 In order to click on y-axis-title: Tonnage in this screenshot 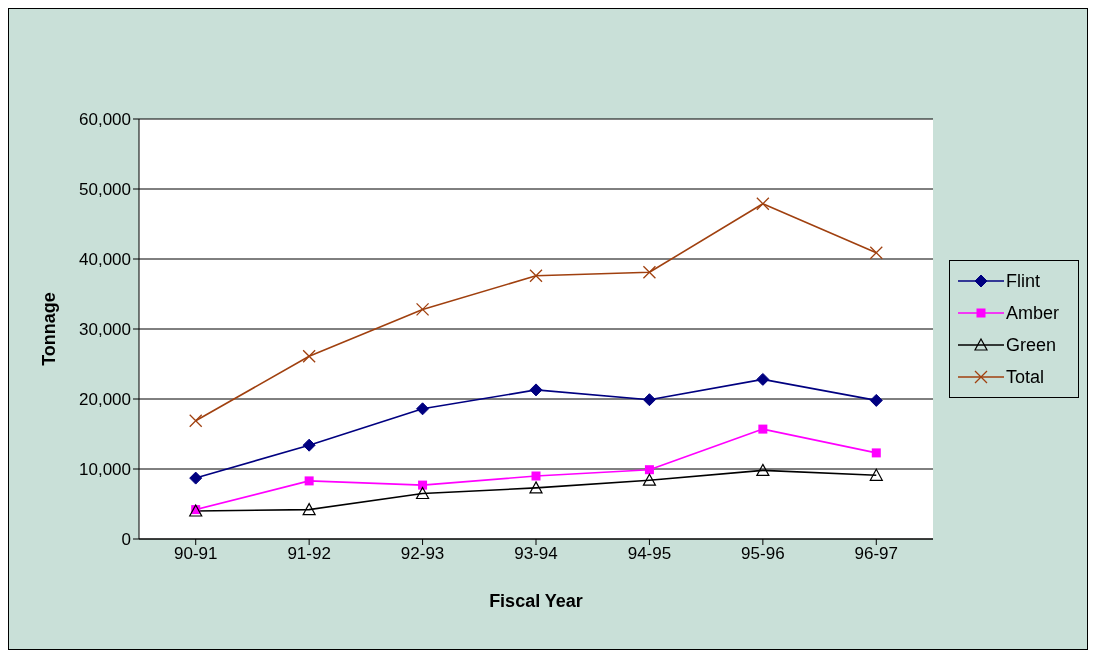, I will do `click(49, 329)`.